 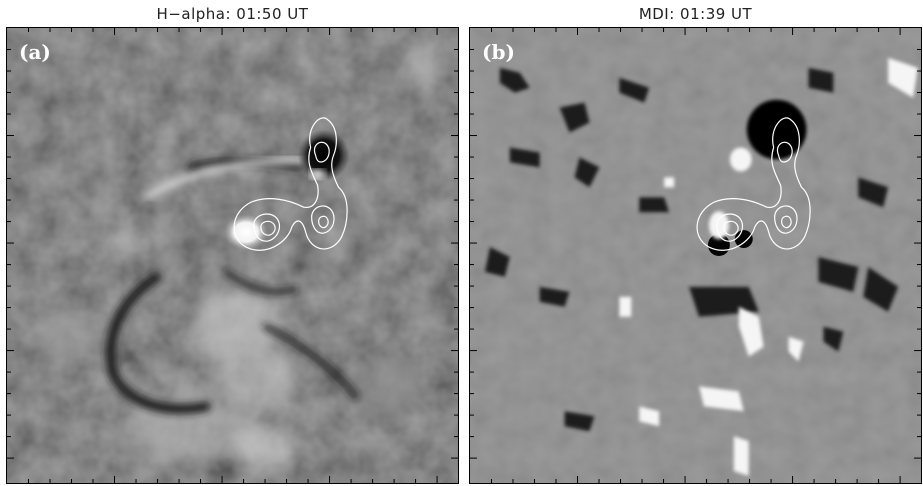 What do you see at coordinates (232, 286) in the screenshot?
I see `filaments` at bounding box center [232, 286].